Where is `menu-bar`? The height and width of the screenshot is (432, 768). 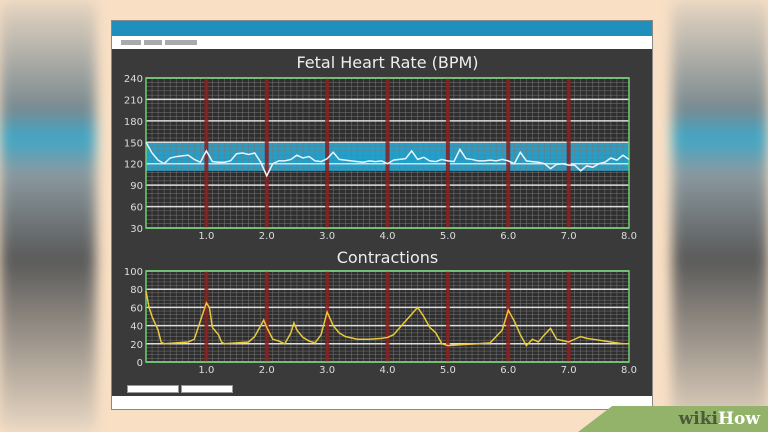
menu-bar is located at coordinates (382, 42).